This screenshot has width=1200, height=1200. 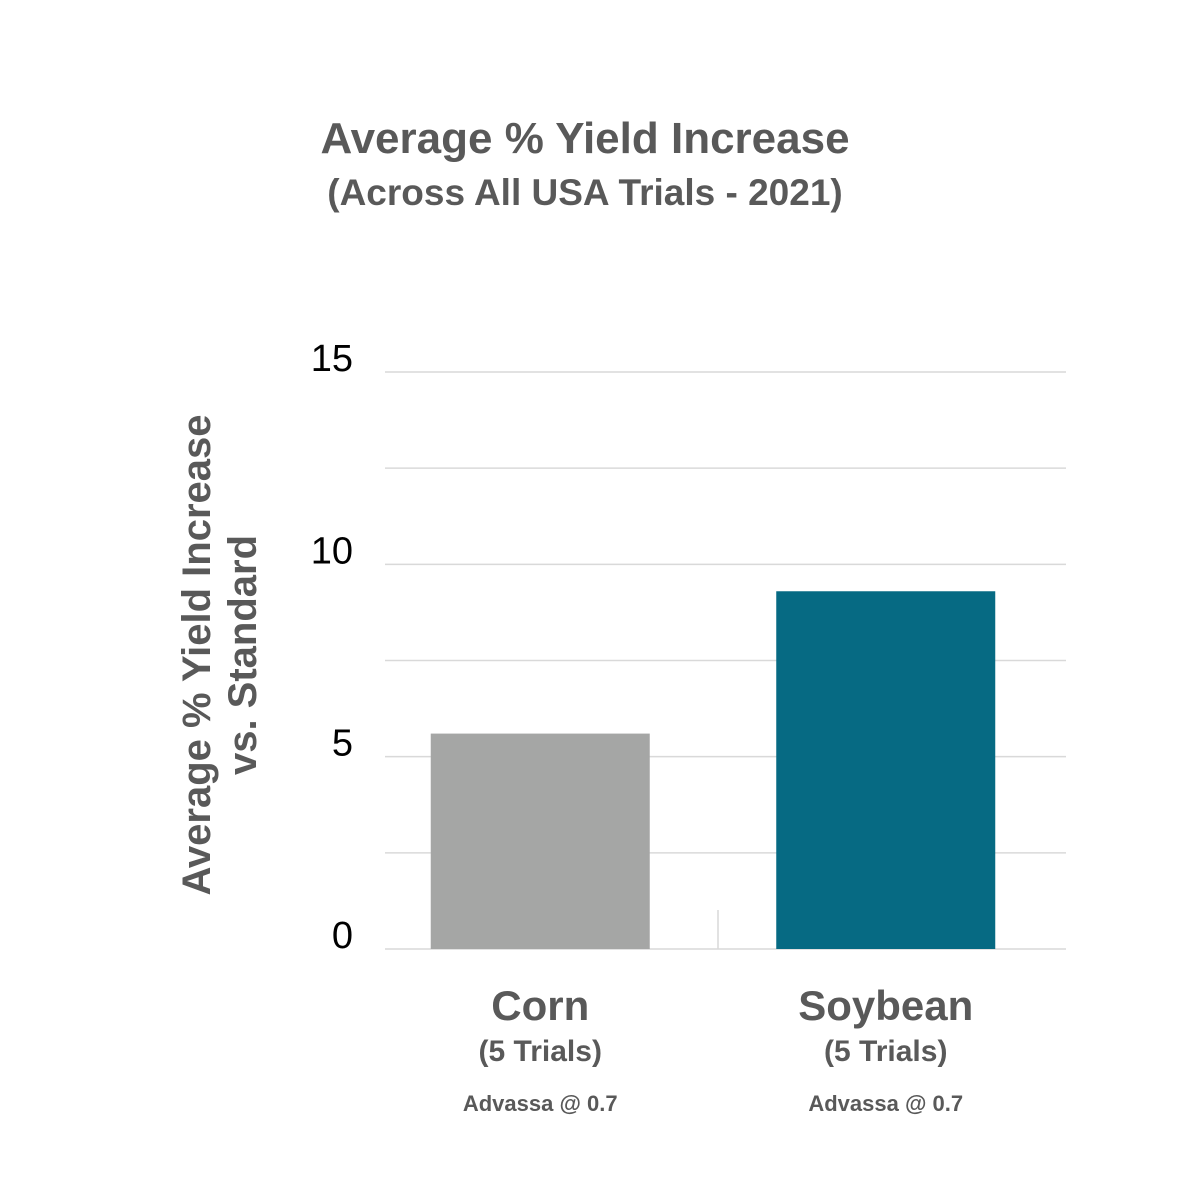 I want to click on y-tick-labels: 0 5 10 15, so click(x=332, y=647).